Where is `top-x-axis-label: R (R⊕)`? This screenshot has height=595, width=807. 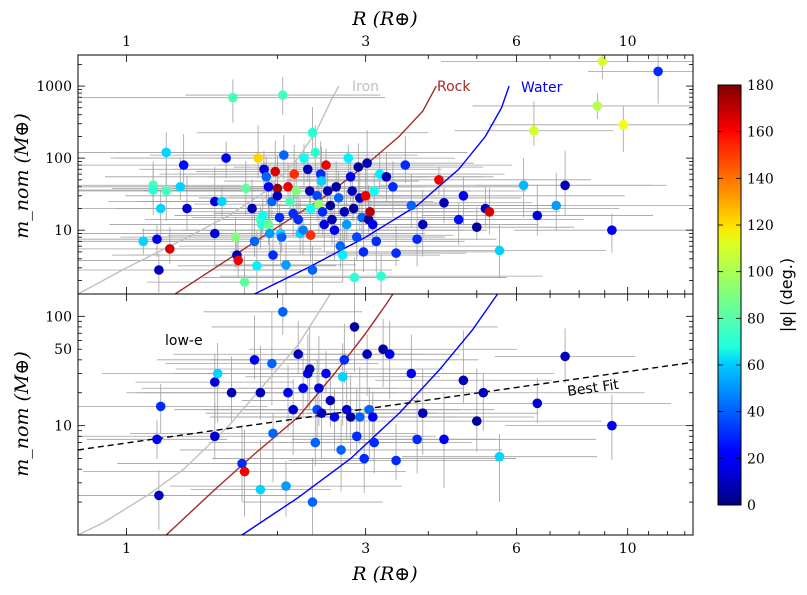
top-x-axis-label: R (R⊕) is located at coordinates (384, 19).